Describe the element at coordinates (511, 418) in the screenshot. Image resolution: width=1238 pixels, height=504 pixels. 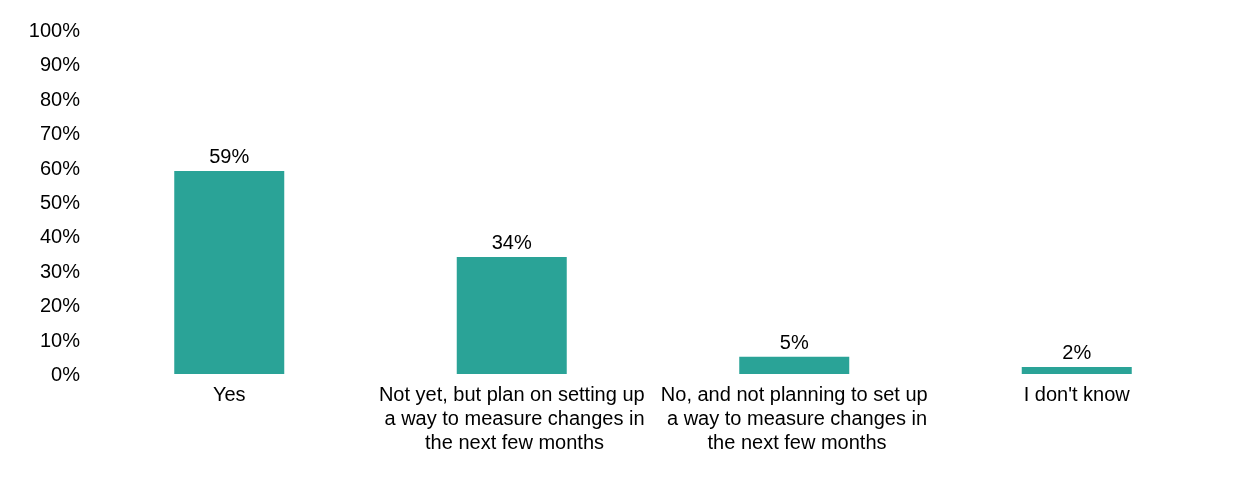
I see `x-tick-label: Not yet, but plan on setting up a way to measure changes in the next few months` at that location.